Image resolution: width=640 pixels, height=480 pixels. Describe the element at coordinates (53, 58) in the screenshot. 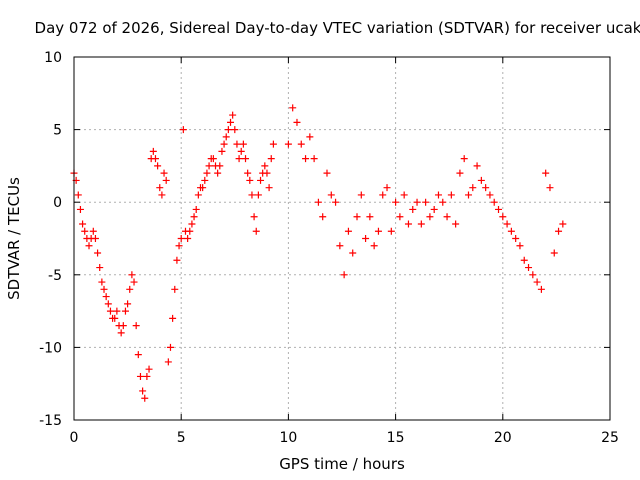

I see `y-tick-label: 10` at that location.